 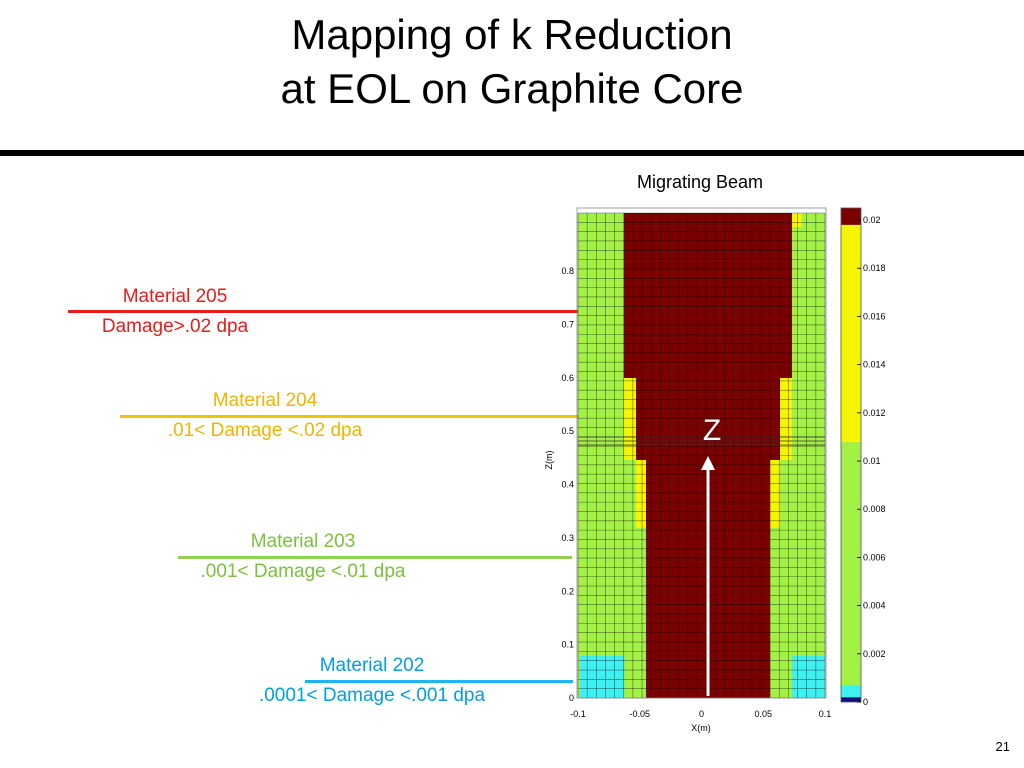 What do you see at coordinates (763, 714) in the screenshot?
I see `x-tick-label: 0.05` at bounding box center [763, 714].